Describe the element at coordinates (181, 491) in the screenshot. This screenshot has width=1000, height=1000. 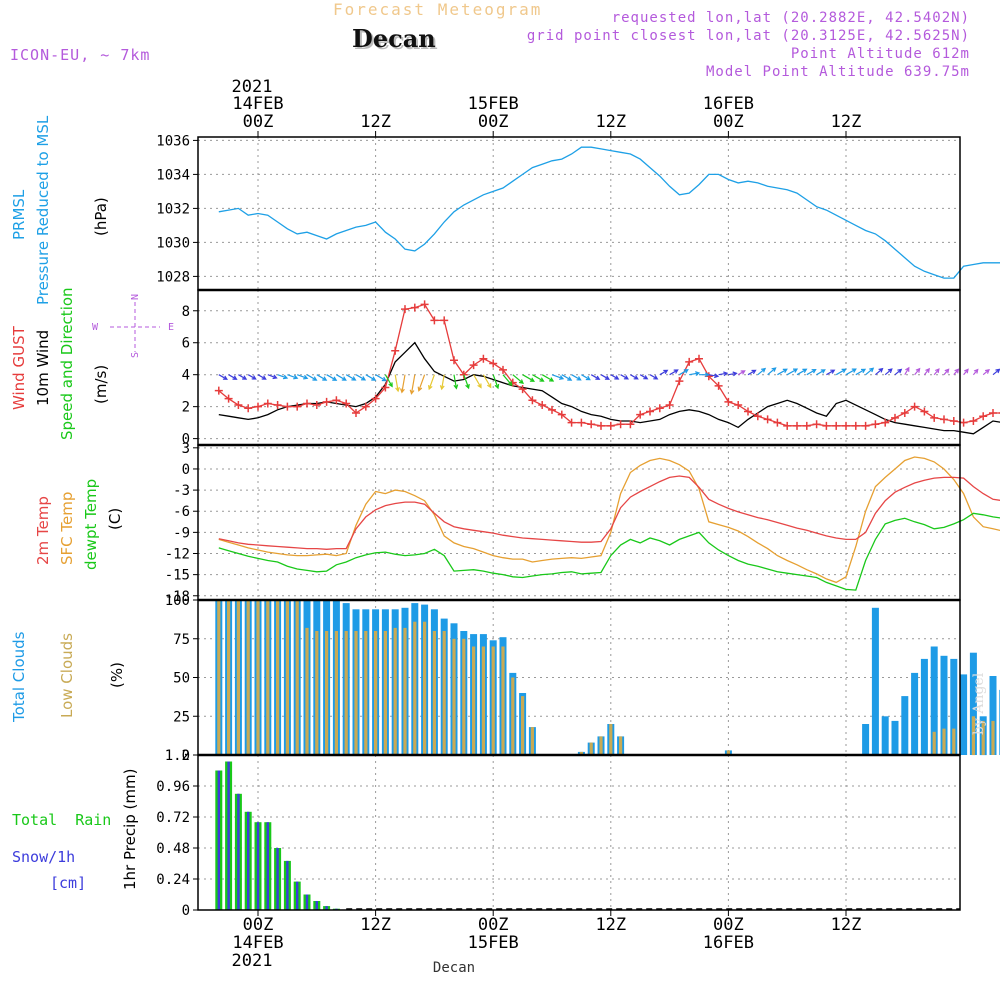
I see `y-tick-label: -3` at that location.